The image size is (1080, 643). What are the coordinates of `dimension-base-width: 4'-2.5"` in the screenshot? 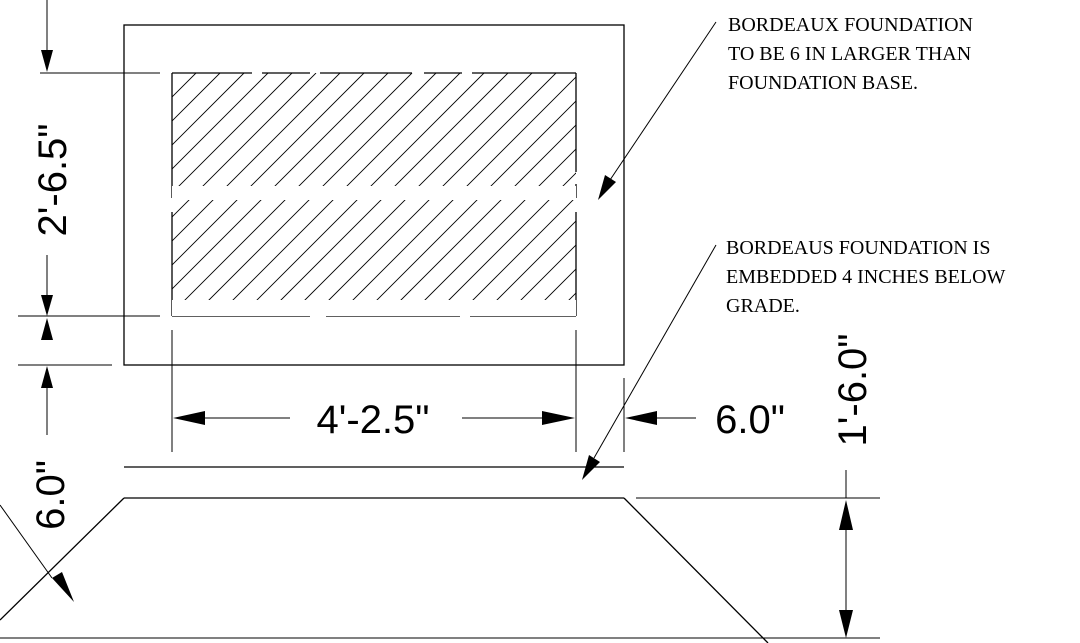 It's located at (374, 420).